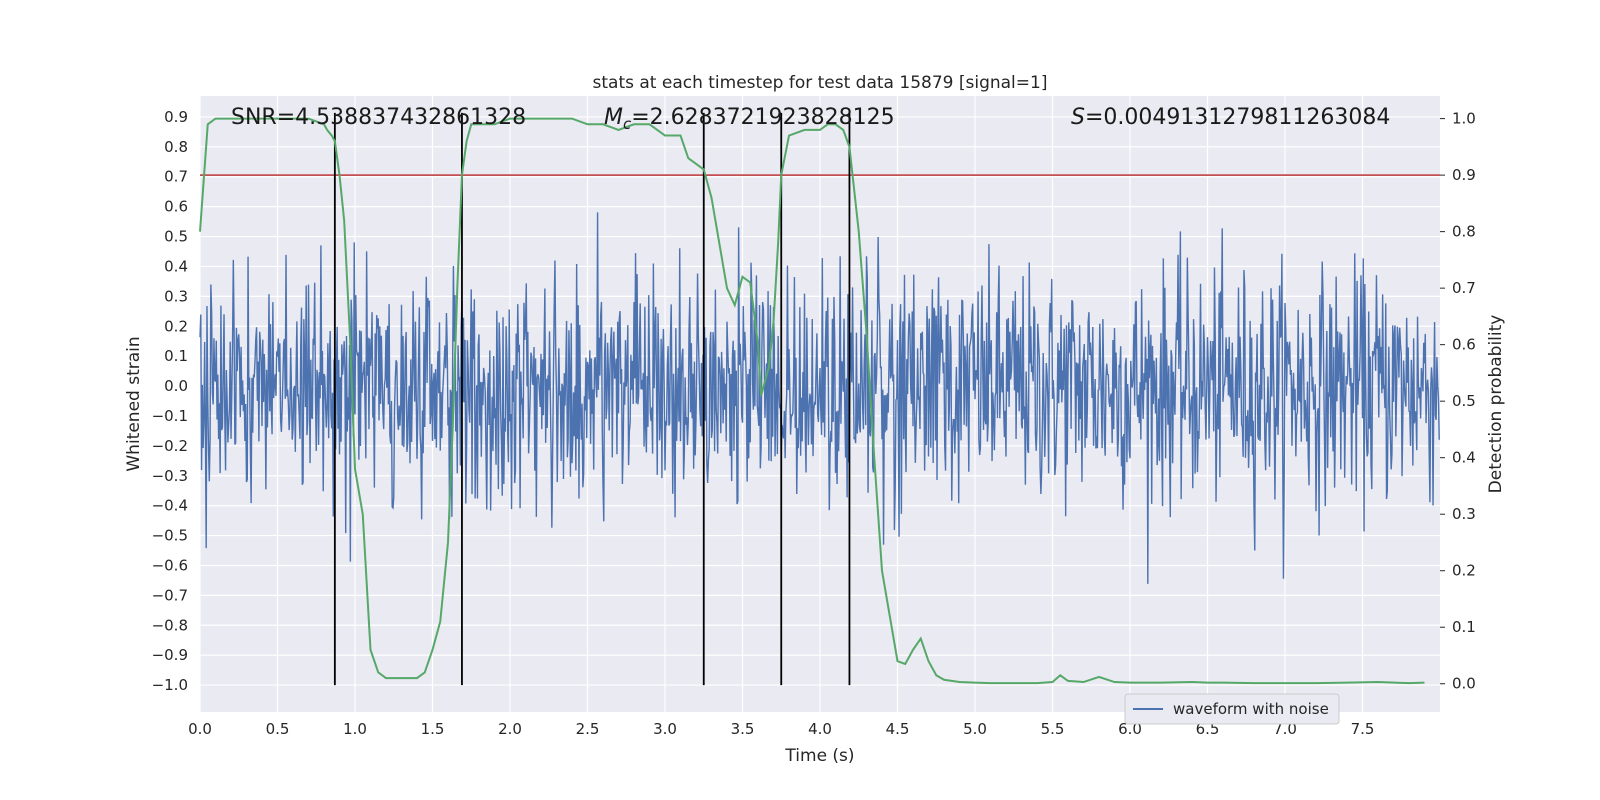 This screenshot has width=1600, height=800. Describe the element at coordinates (1464, 401) in the screenshot. I see `y-right-tick-label: 0.5` at that location.